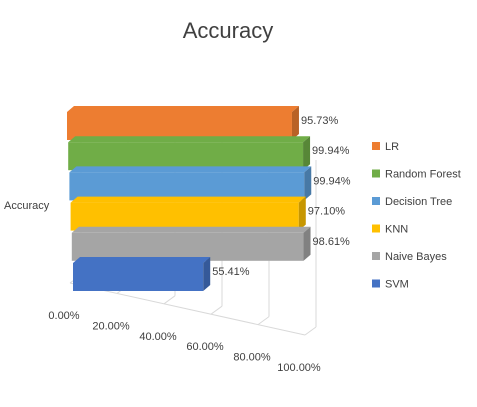 The image size is (477, 407). I want to click on data-label-naive-bayes: 98.61%, so click(332, 242).